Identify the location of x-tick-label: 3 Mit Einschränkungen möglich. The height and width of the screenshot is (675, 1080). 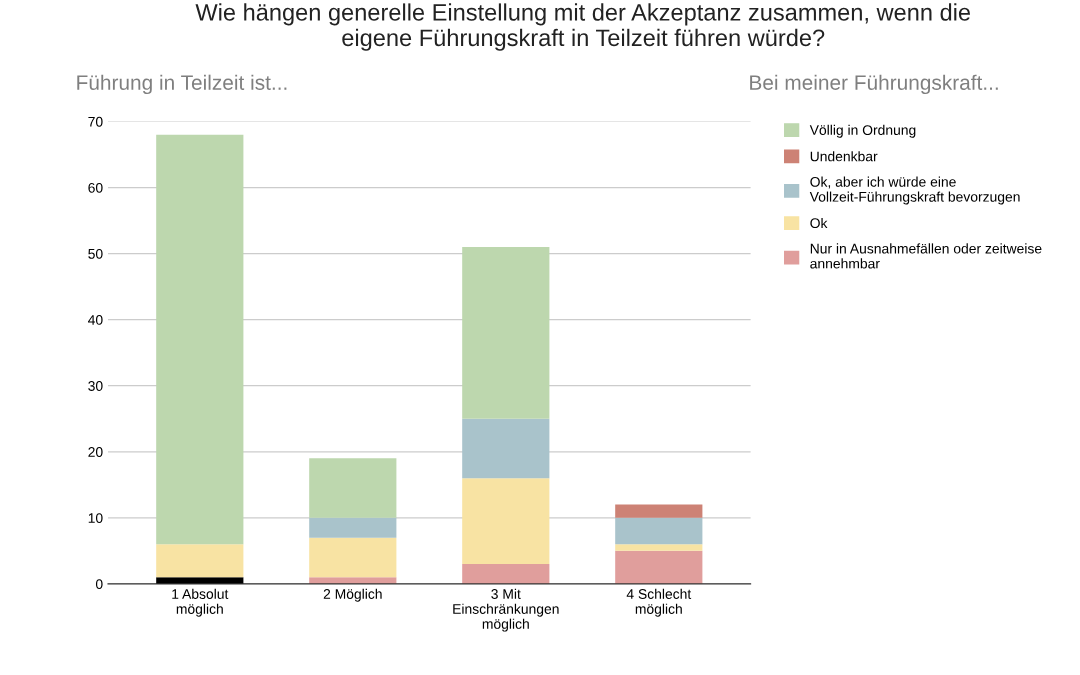
(506, 610).